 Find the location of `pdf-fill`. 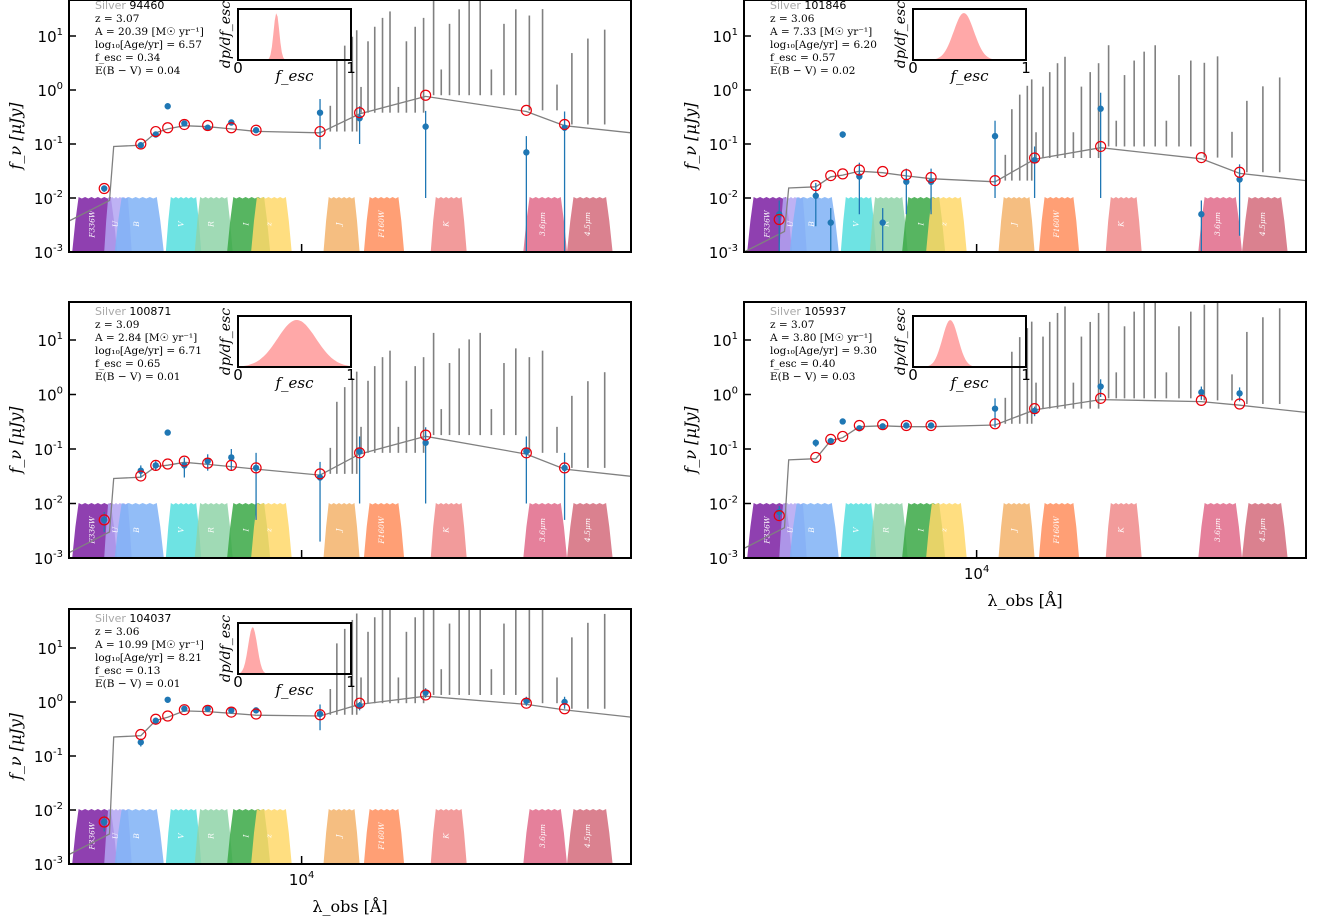

pdf-fill is located at coordinates (969, 36).